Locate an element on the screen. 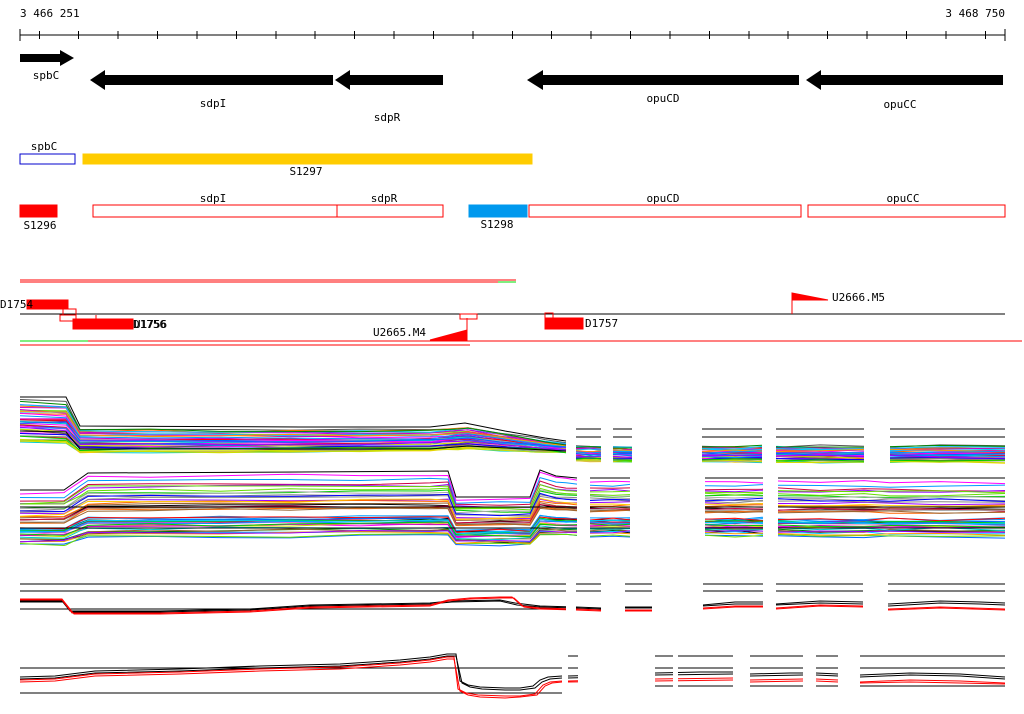 This screenshot has width=1024, height=714. segment-label-sdpR: sdpR is located at coordinates (384, 198).